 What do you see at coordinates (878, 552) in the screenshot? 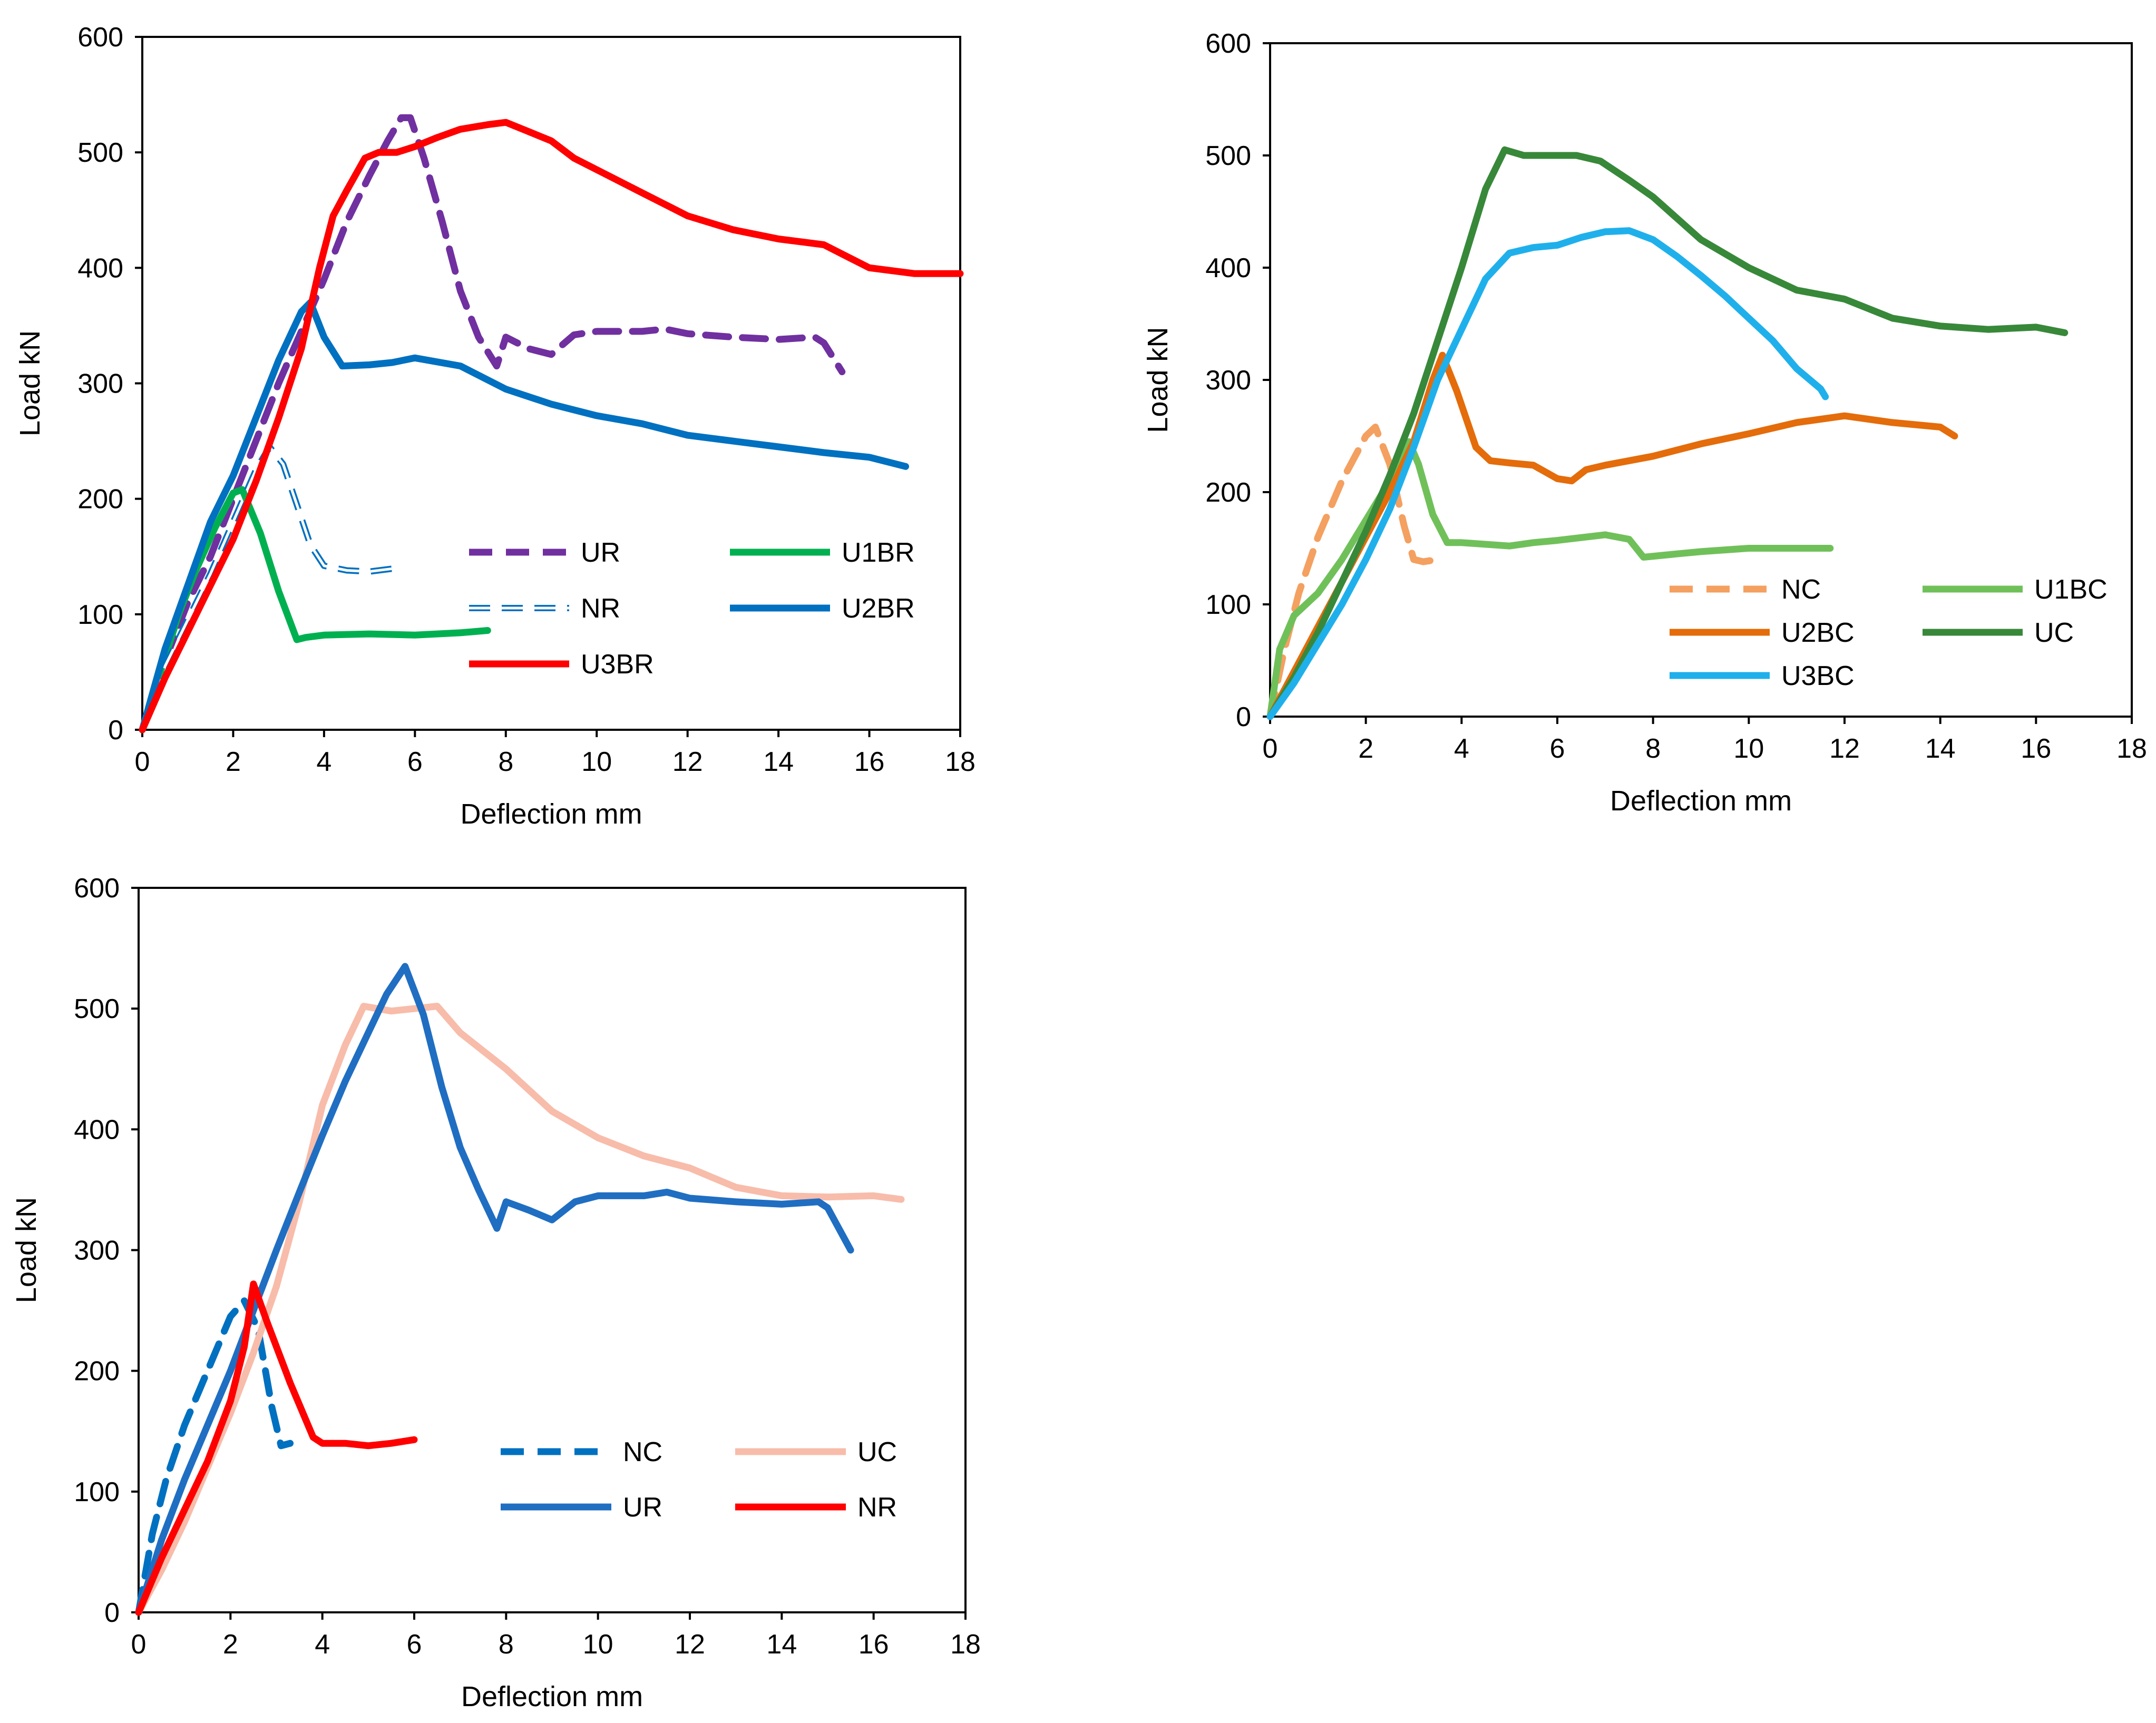
I see `legend-label-u1br: U1BR` at bounding box center [878, 552].